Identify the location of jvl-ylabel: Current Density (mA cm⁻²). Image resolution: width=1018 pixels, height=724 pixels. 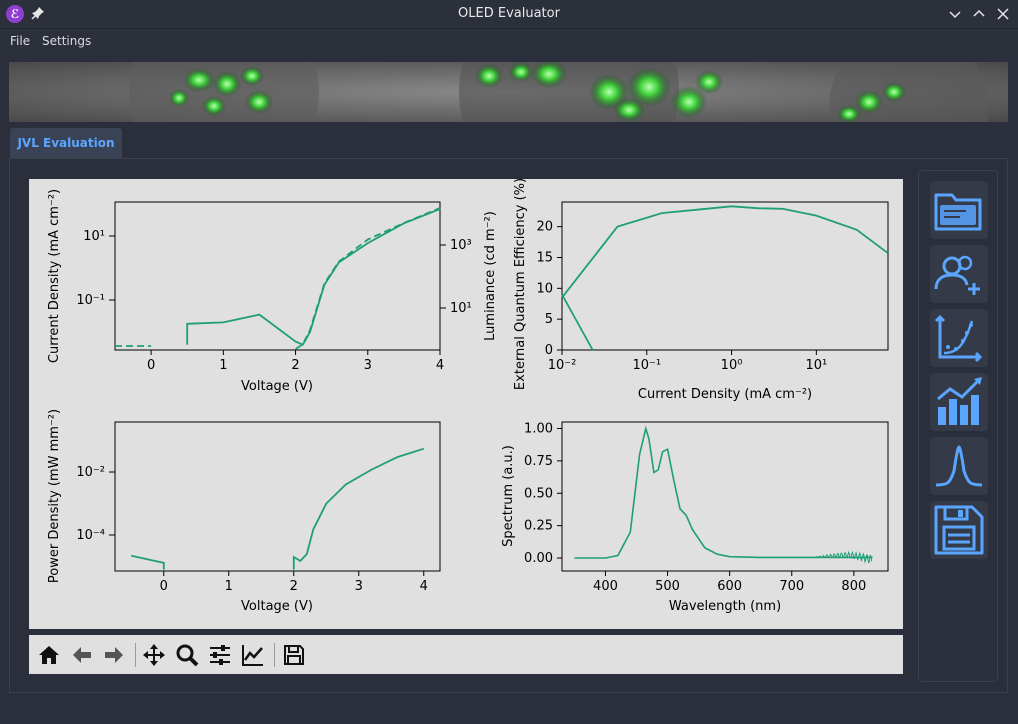
(54, 276).